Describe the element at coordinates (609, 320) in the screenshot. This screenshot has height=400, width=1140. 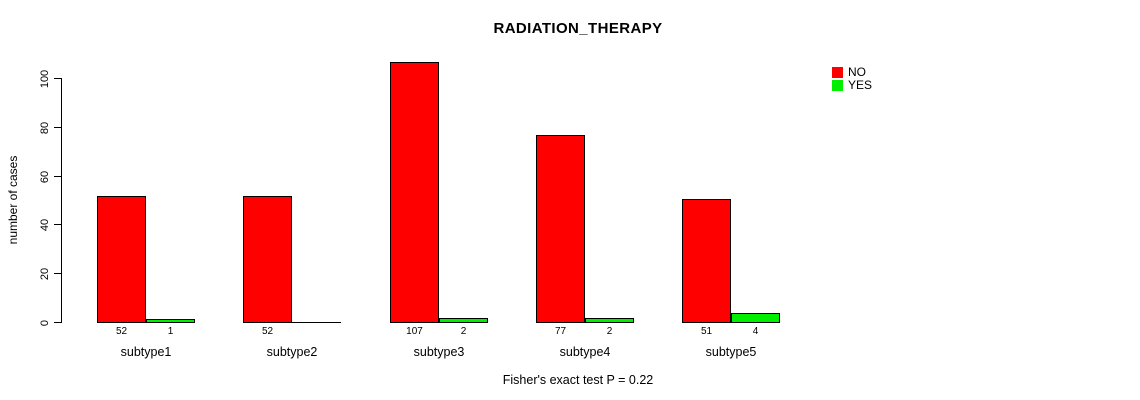
I see `bar-yes-subtype4` at that location.